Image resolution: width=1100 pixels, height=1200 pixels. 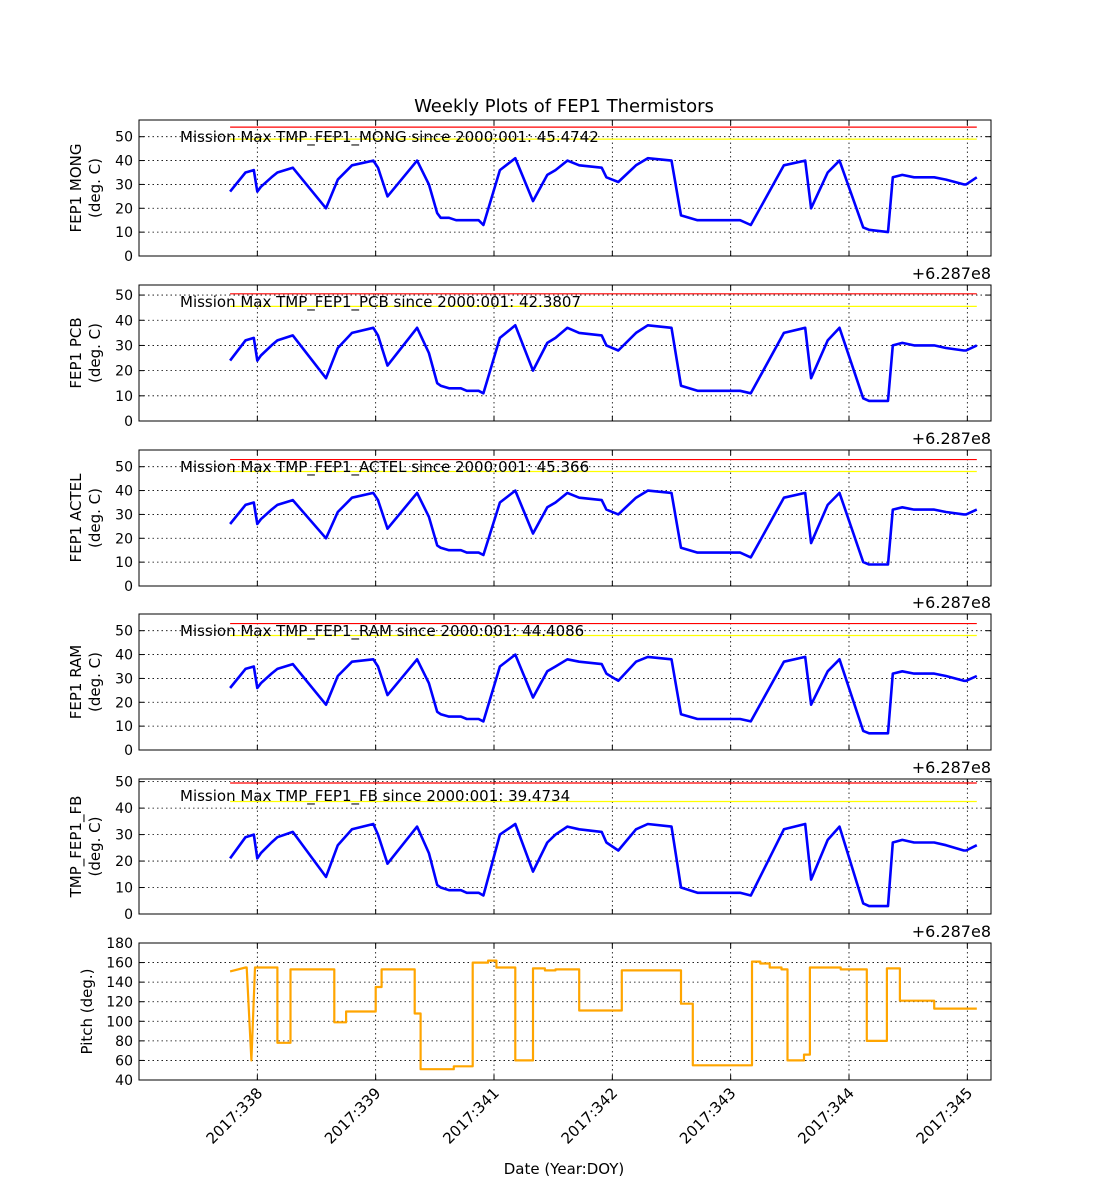 What do you see at coordinates (124, 1061) in the screenshot?
I see `y-tick-label: 60` at bounding box center [124, 1061].